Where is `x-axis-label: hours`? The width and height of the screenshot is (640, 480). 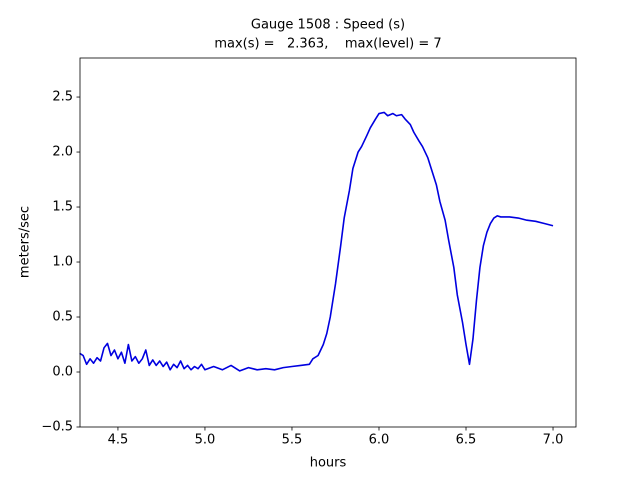
x-axis-label: hours is located at coordinates (328, 463).